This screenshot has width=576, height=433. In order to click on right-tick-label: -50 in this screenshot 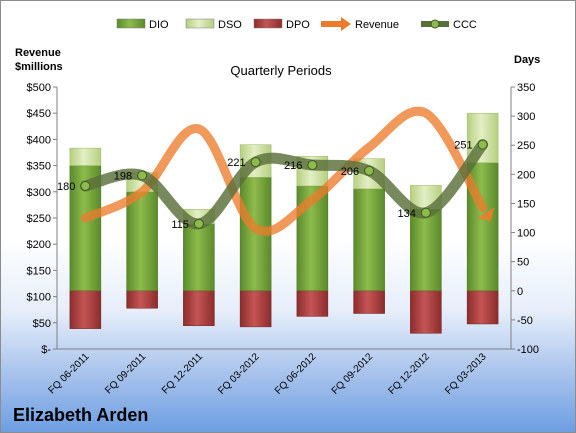, I will do `click(525, 321)`.